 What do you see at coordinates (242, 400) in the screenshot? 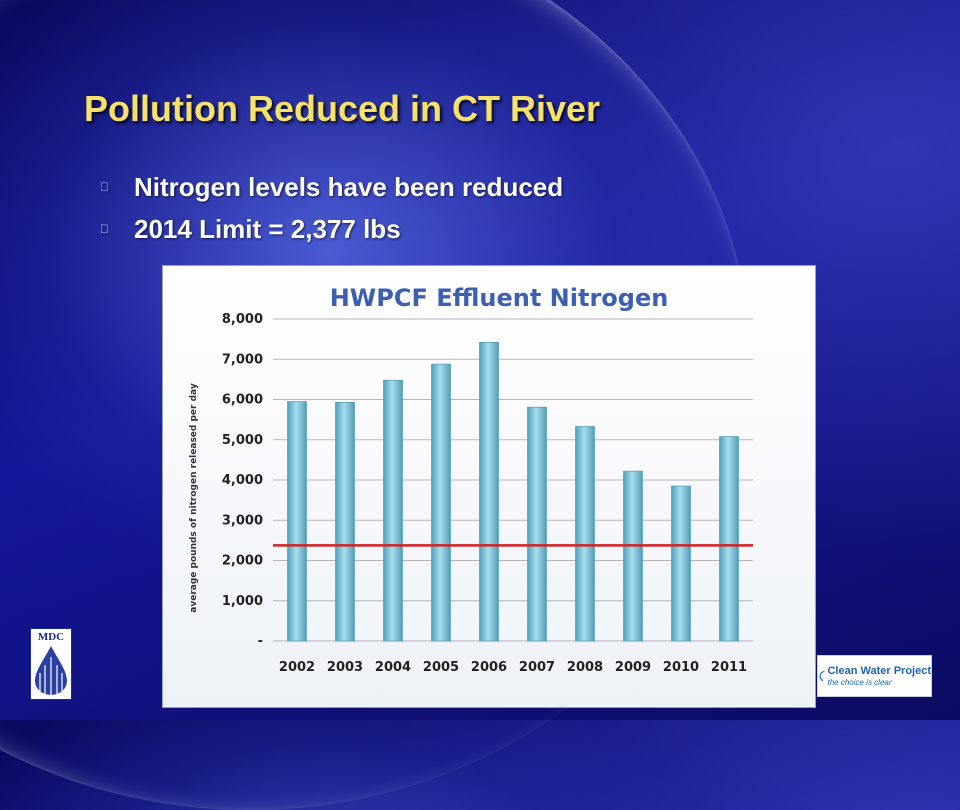
I see `y-tick-label: 6,000` at bounding box center [242, 400].